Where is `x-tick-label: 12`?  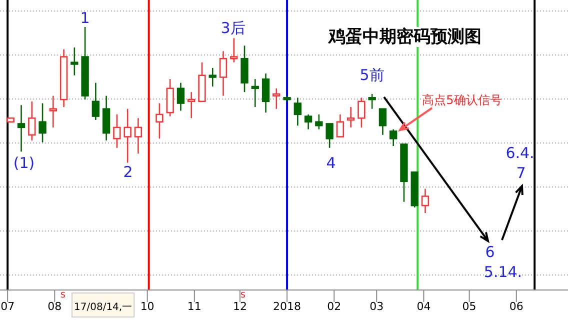
x-tick-label: 12 is located at coordinates (239, 306).